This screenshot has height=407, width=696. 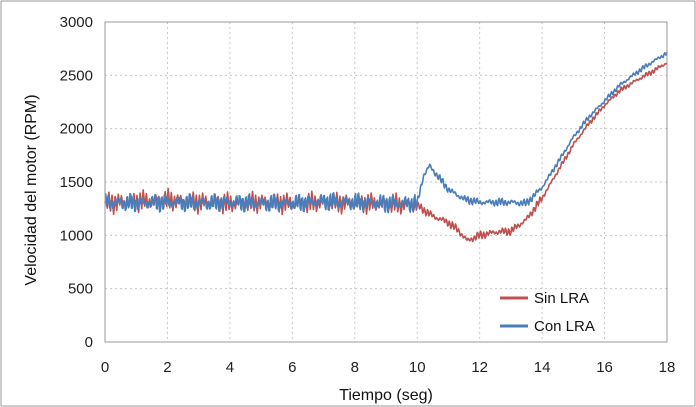 What do you see at coordinates (667, 367) in the screenshot?
I see `x-tick-label: 18` at bounding box center [667, 367].